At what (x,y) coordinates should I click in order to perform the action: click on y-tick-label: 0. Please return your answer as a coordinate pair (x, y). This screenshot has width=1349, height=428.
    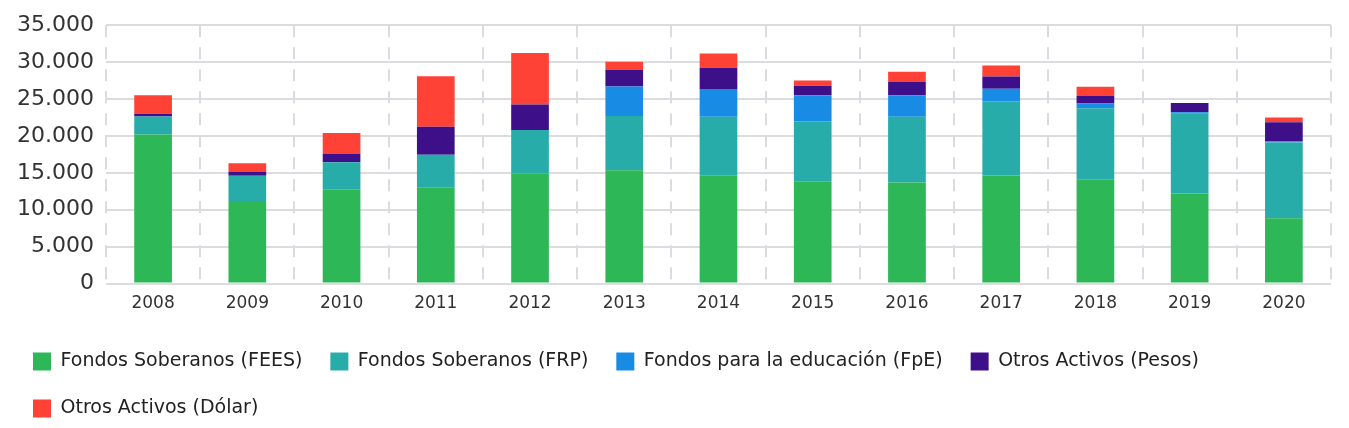
    Looking at the image, I should click on (86, 282).